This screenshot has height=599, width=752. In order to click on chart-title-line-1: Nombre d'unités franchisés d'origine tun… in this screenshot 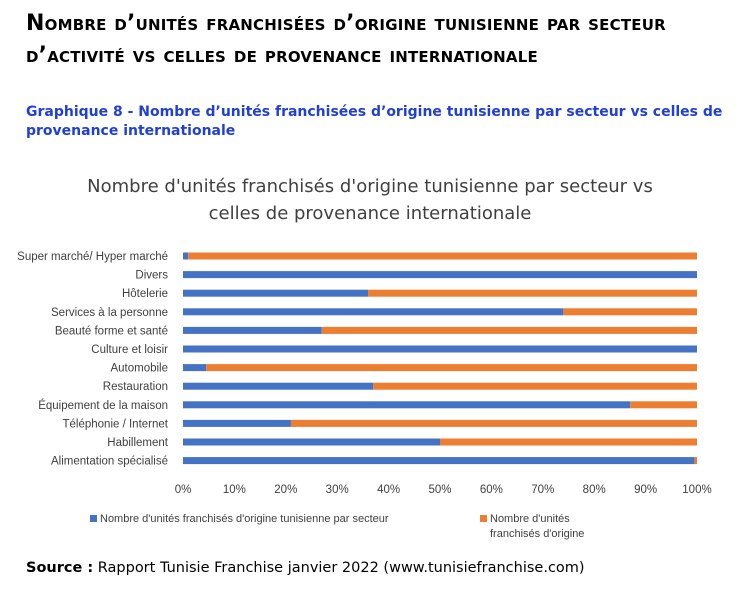, I will do `click(370, 186)`.